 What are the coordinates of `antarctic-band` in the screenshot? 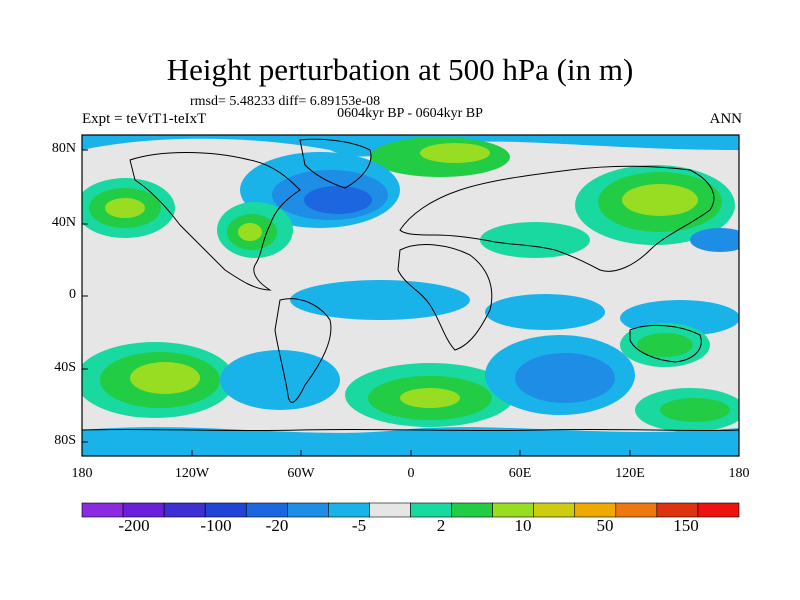 It's located at (410, 441).